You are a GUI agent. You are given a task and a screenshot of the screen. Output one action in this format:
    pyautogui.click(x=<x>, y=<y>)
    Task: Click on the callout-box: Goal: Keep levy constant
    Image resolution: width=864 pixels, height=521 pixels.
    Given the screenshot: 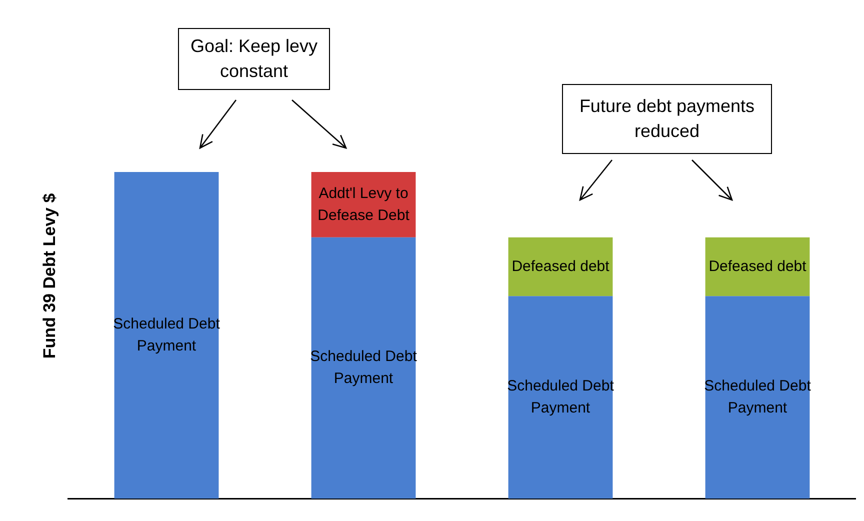 What is the action you would take?
    pyautogui.click(x=254, y=59)
    